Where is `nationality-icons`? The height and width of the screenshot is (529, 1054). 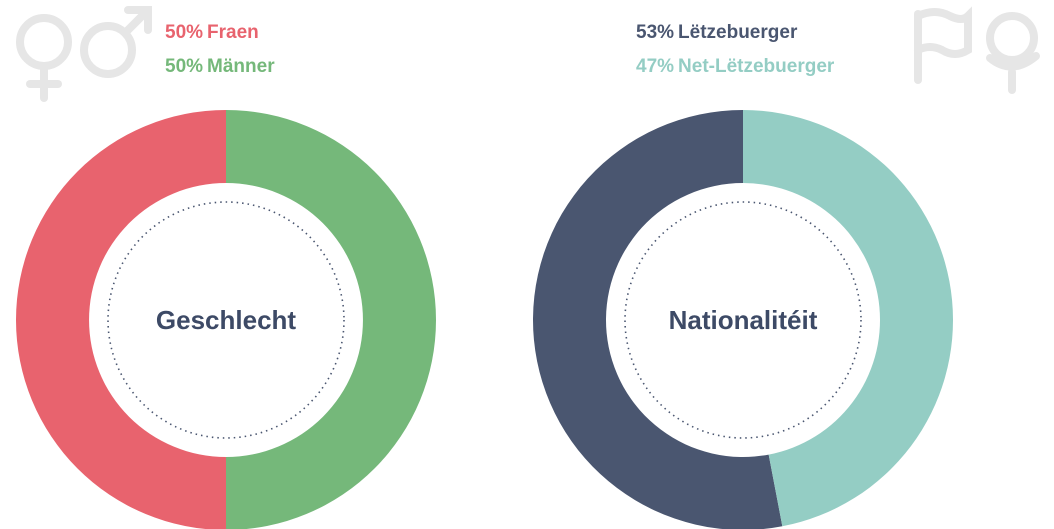 nationality-icons is located at coordinates (977, 50).